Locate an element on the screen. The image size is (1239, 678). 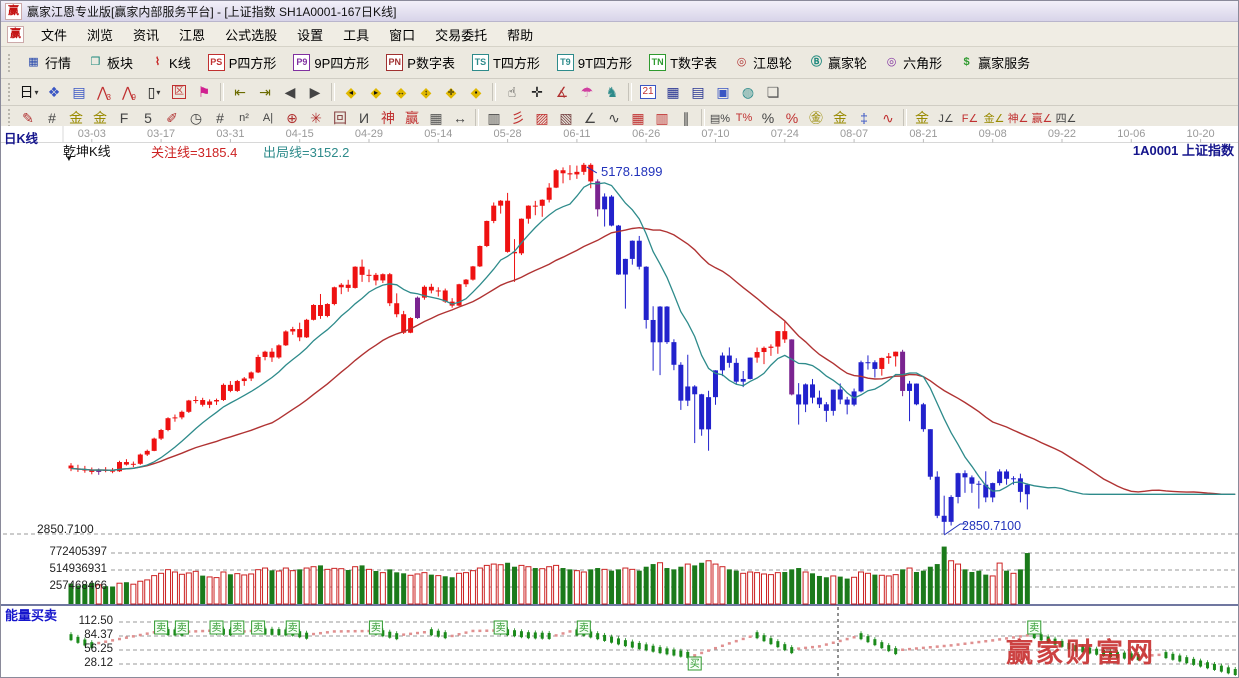
angle-tool-icon: ∡ is located at coordinates (562, 91).